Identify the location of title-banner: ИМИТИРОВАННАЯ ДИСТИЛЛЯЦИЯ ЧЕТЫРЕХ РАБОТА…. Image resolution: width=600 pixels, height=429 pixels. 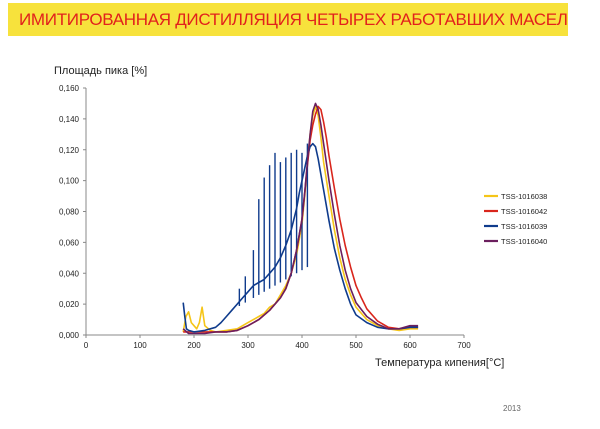
(288, 19).